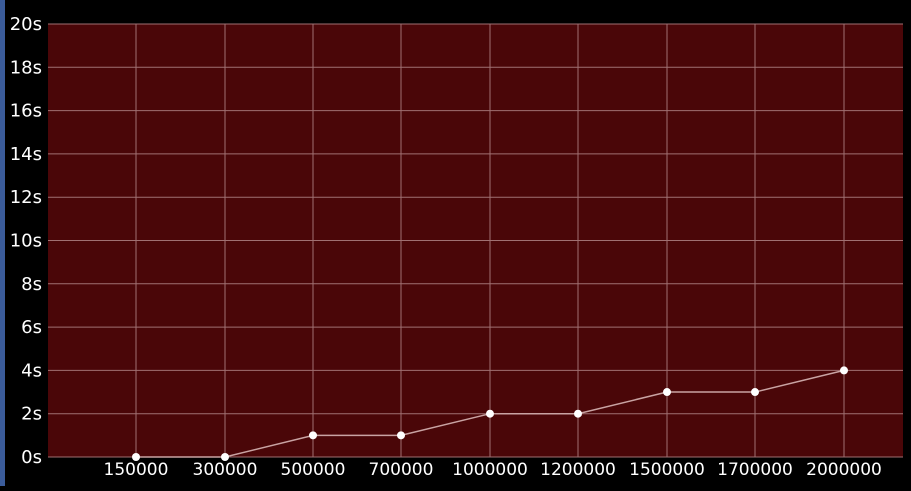 The height and width of the screenshot is (491, 911). What do you see at coordinates (225, 470) in the screenshot?
I see `x-tick-label: 300000` at bounding box center [225, 470].